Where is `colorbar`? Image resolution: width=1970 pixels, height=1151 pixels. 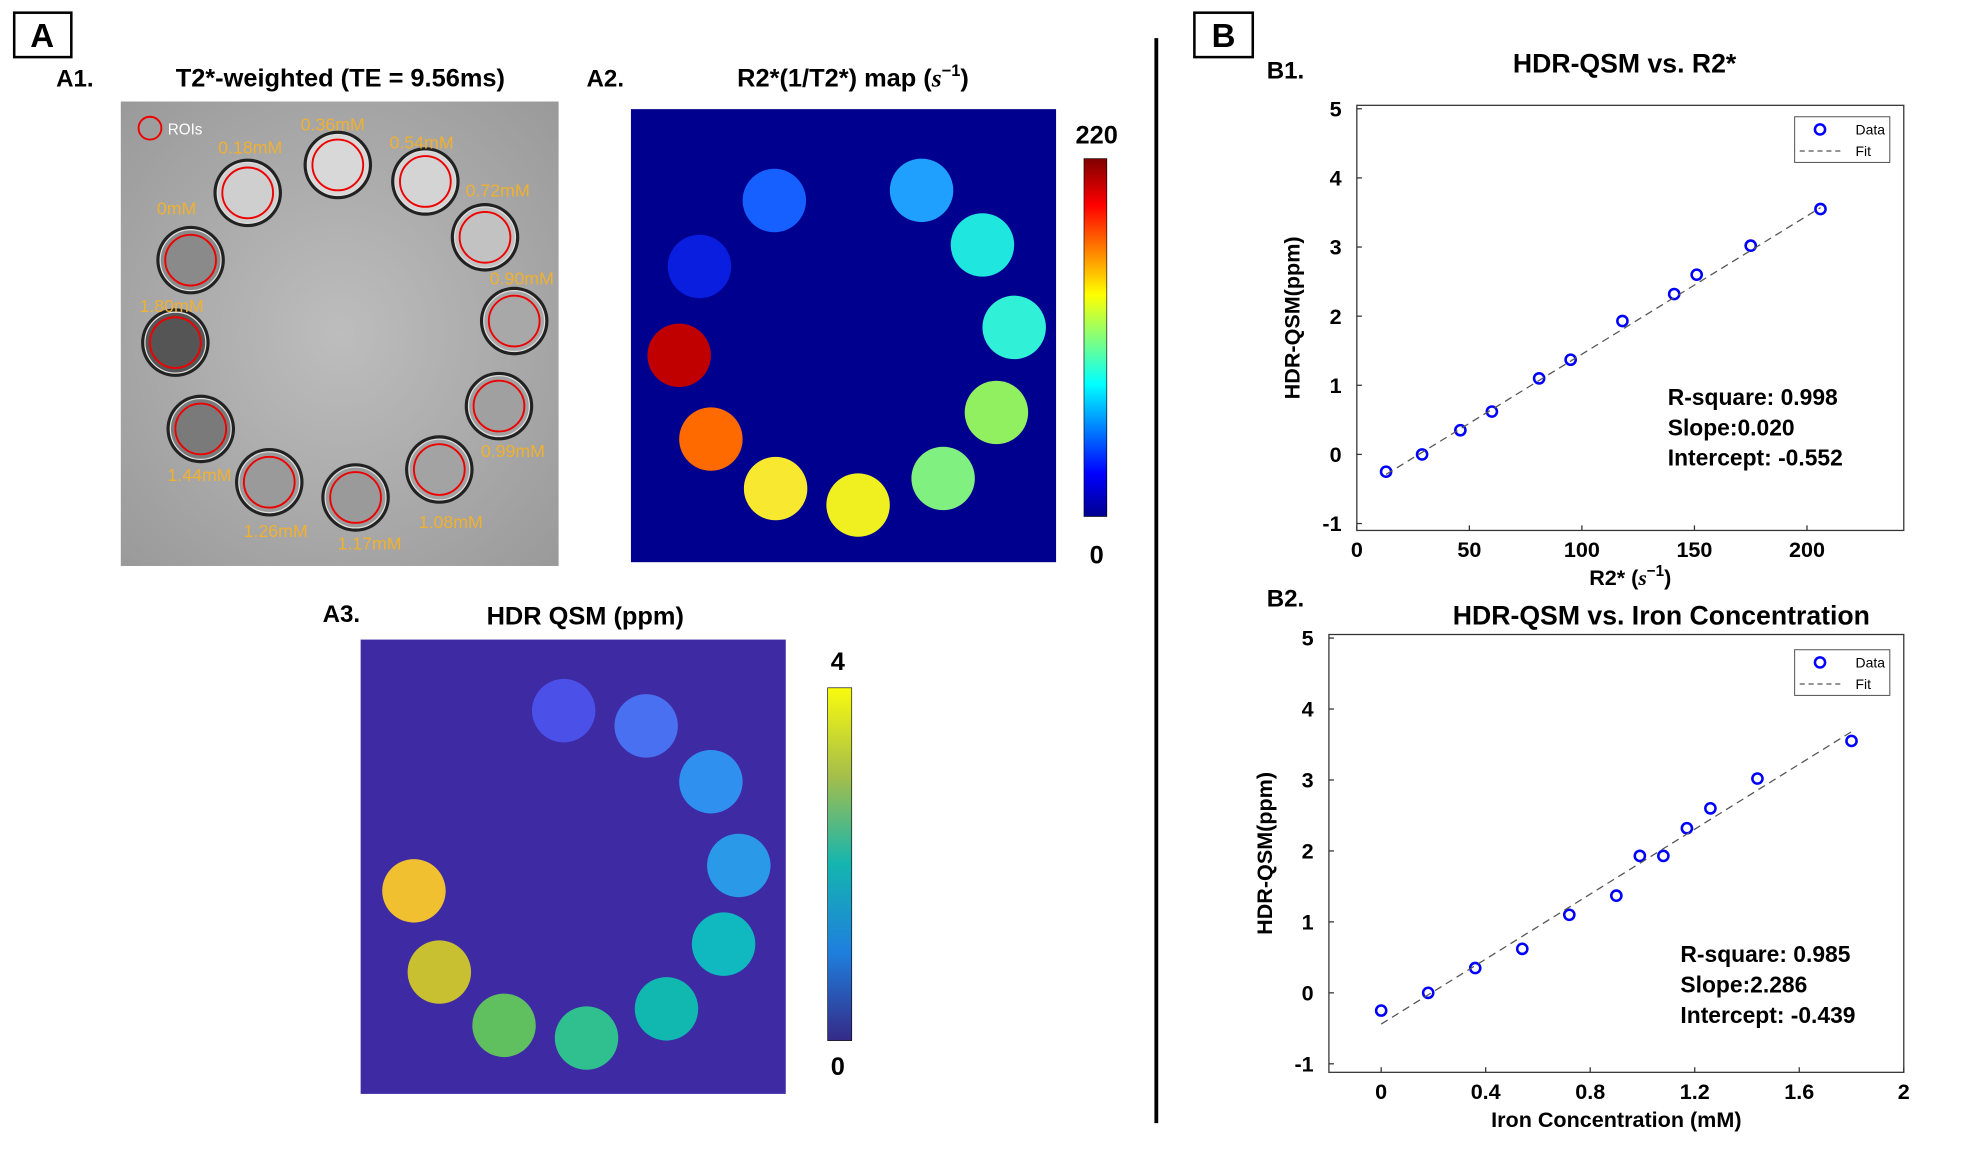
colorbar is located at coordinates (1095, 337).